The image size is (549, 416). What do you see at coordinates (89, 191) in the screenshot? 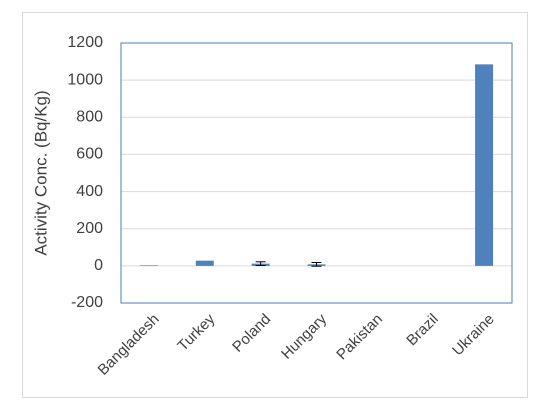
I see `y-tick-label: 400` at bounding box center [89, 191].